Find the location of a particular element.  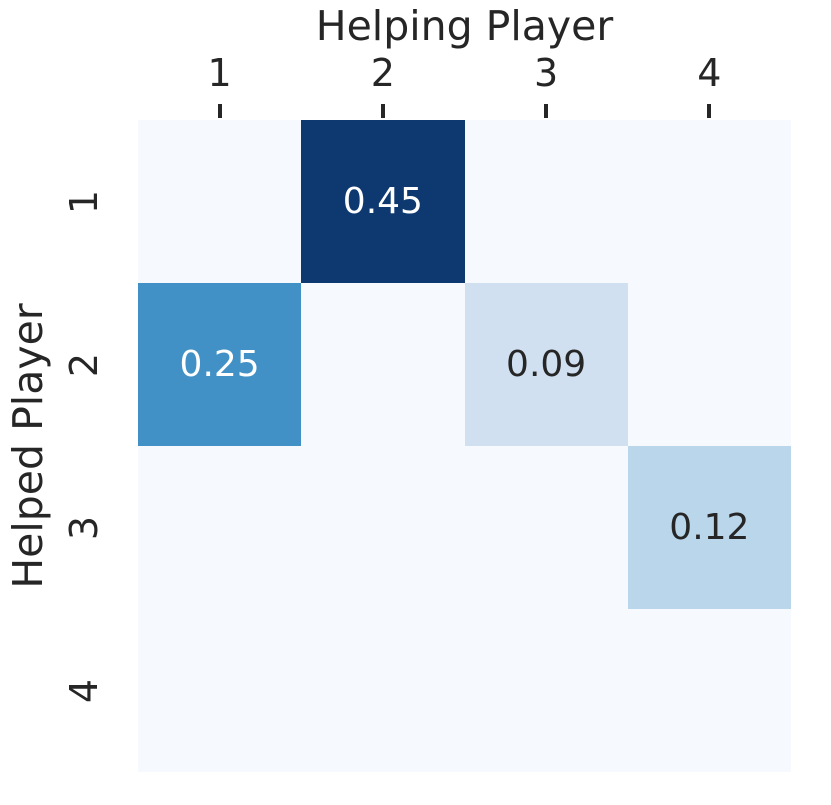

y-tick-label: 2 is located at coordinates (84, 364).